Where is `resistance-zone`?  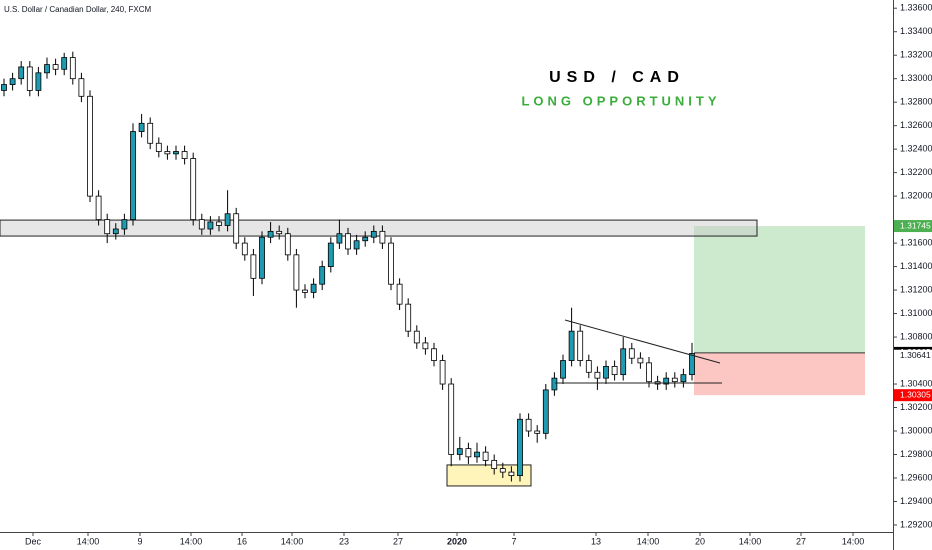 resistance-zone is located at coordinates (379, 228).